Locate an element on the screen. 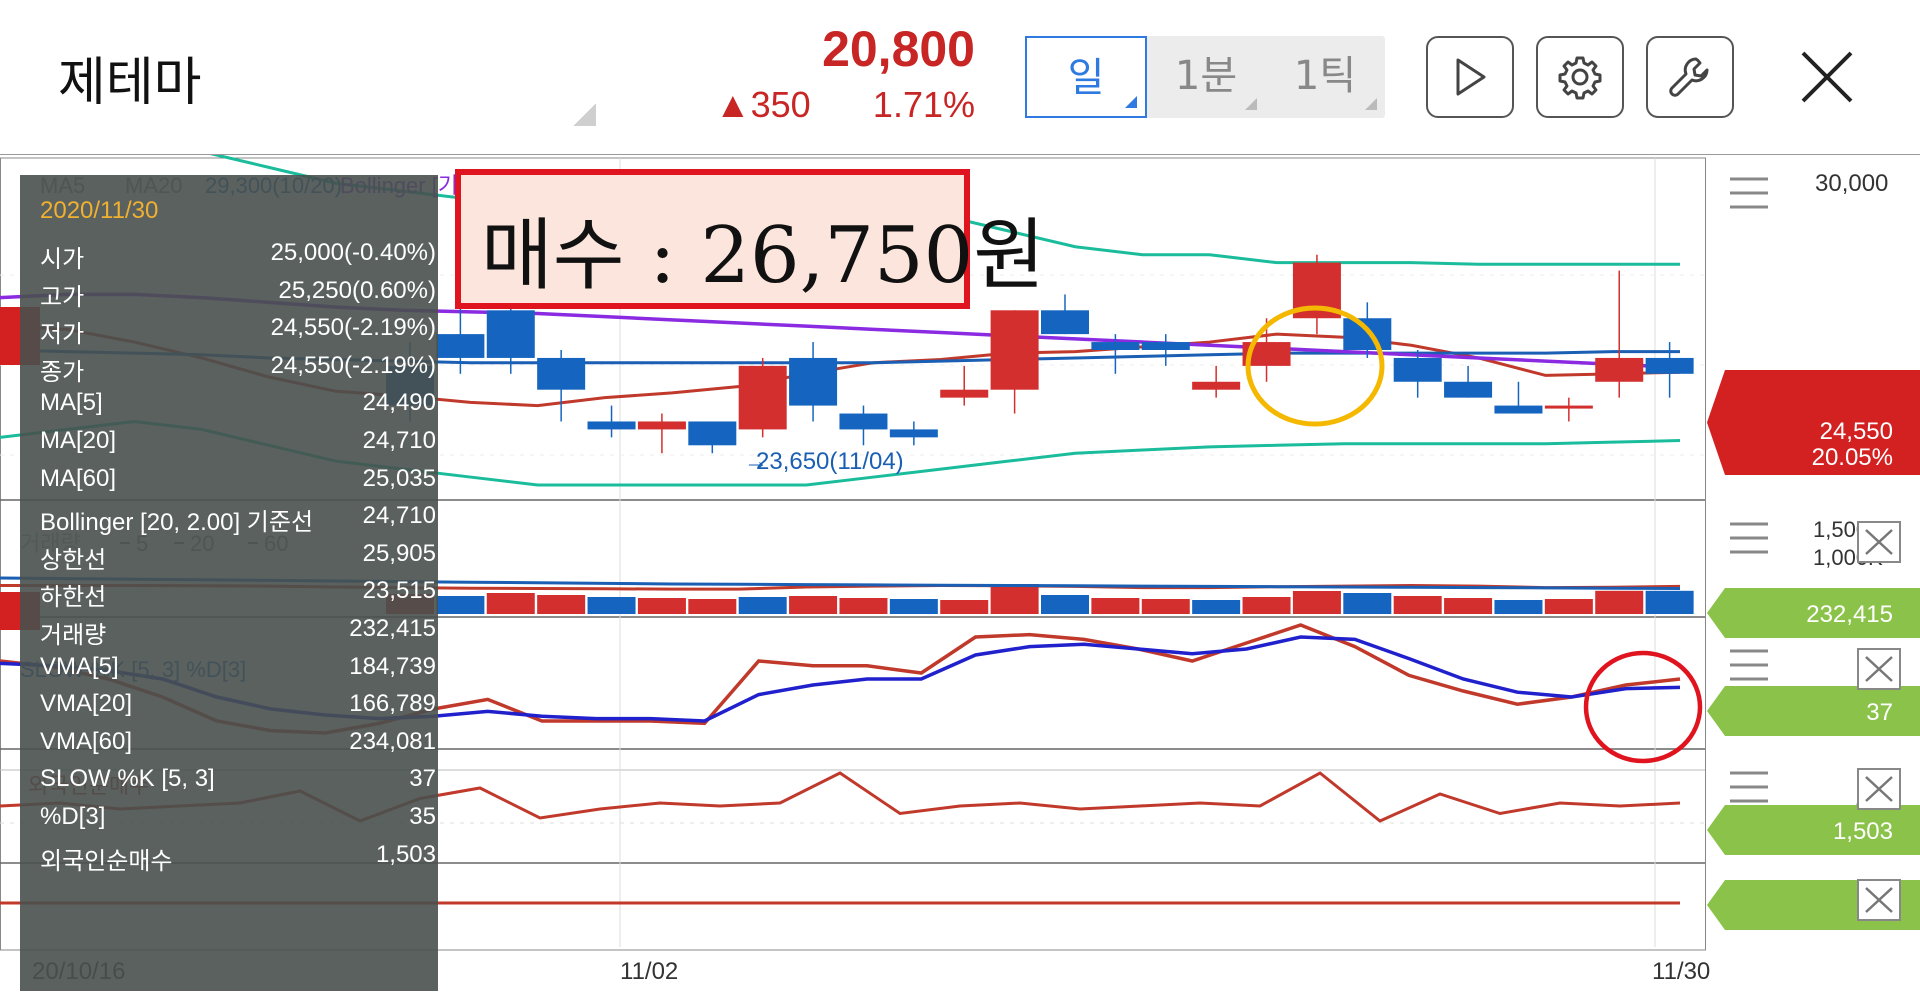 Image resolution: width=1920 pixels, height=995 pixels. buy-annotation-text: 매수 : 26,750원 is located at coordinates (763, 256).